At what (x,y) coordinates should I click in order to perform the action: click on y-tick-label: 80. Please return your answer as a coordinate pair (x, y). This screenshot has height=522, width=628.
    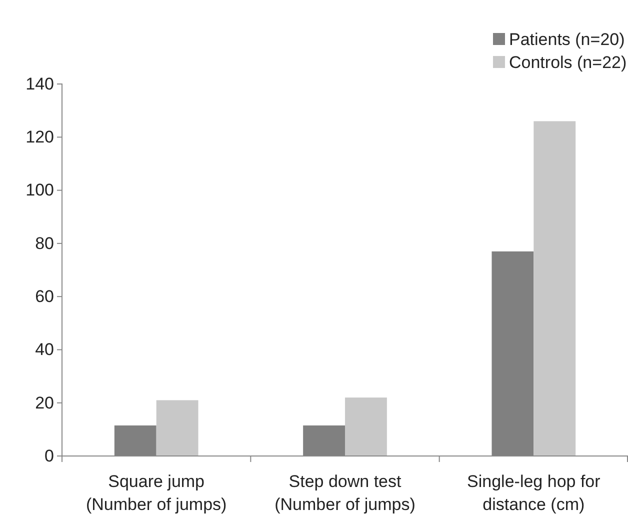
    Looking at the image, I should click on (44, 243).